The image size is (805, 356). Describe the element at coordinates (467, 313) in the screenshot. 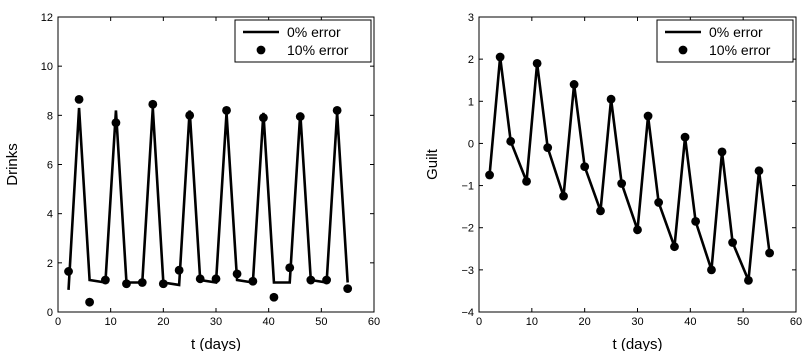

I see `y-tick-label: −4` at that location.